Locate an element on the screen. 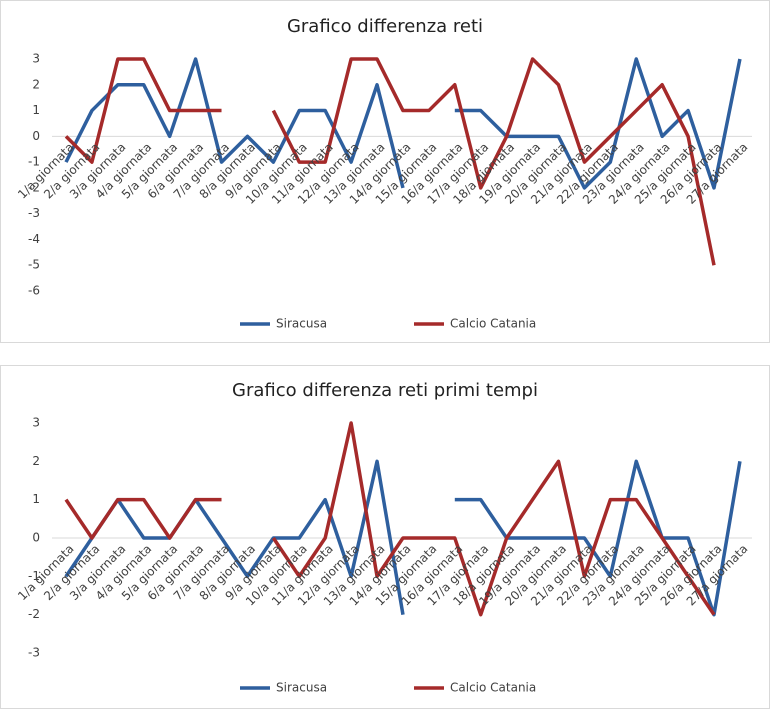 This screenshot has width=771, height=714. y-tick-label: -5 is located at coordinates (34, 265).